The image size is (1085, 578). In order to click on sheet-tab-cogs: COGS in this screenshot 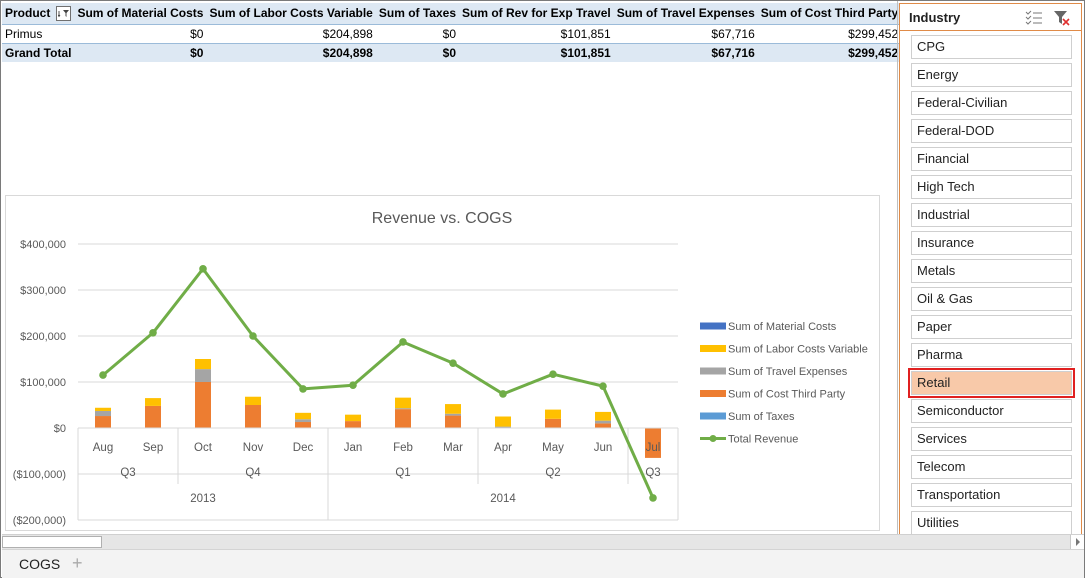, I will do `click(40, 564)`.